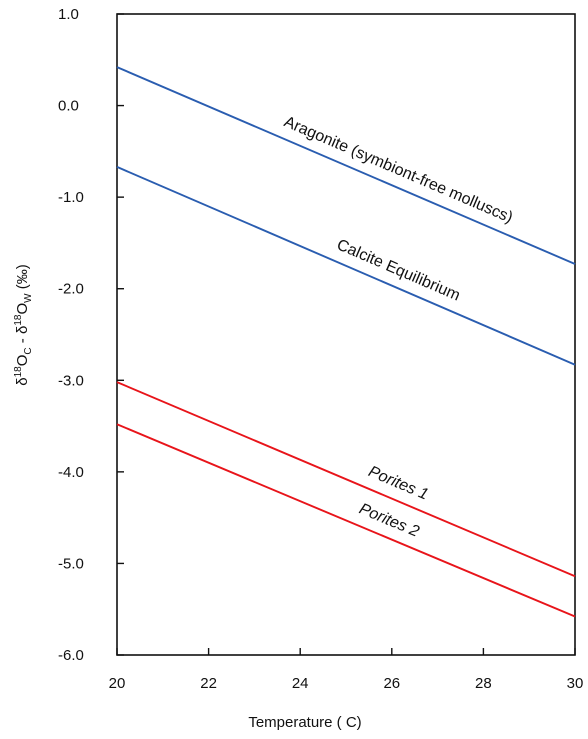 The image size is (588, 739). I want to click on y-tick-label: -2.0, so click(71, 289).